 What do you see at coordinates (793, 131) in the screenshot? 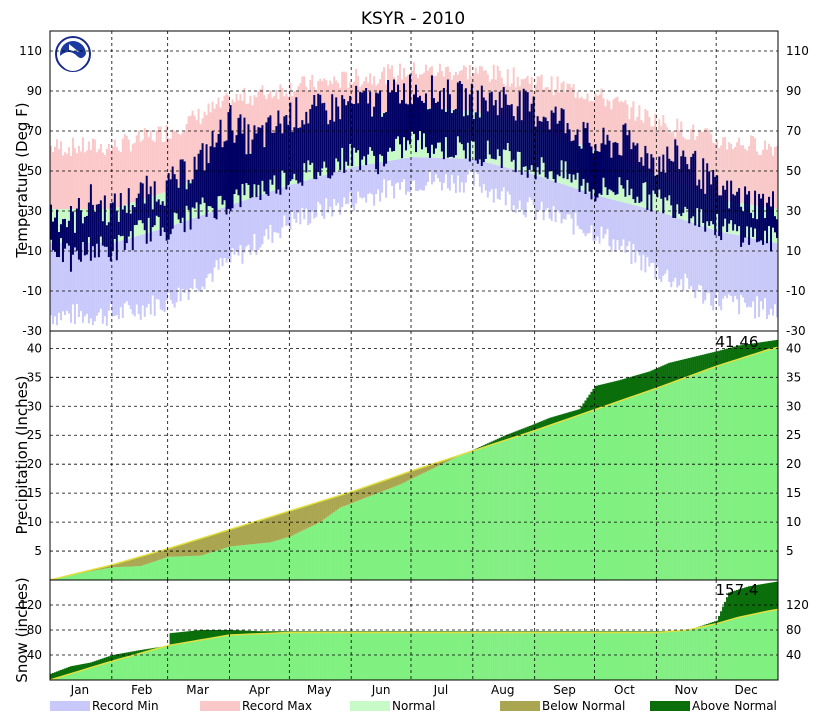
I see `temp-tick-right: 70` at bounding box center [793, 131].